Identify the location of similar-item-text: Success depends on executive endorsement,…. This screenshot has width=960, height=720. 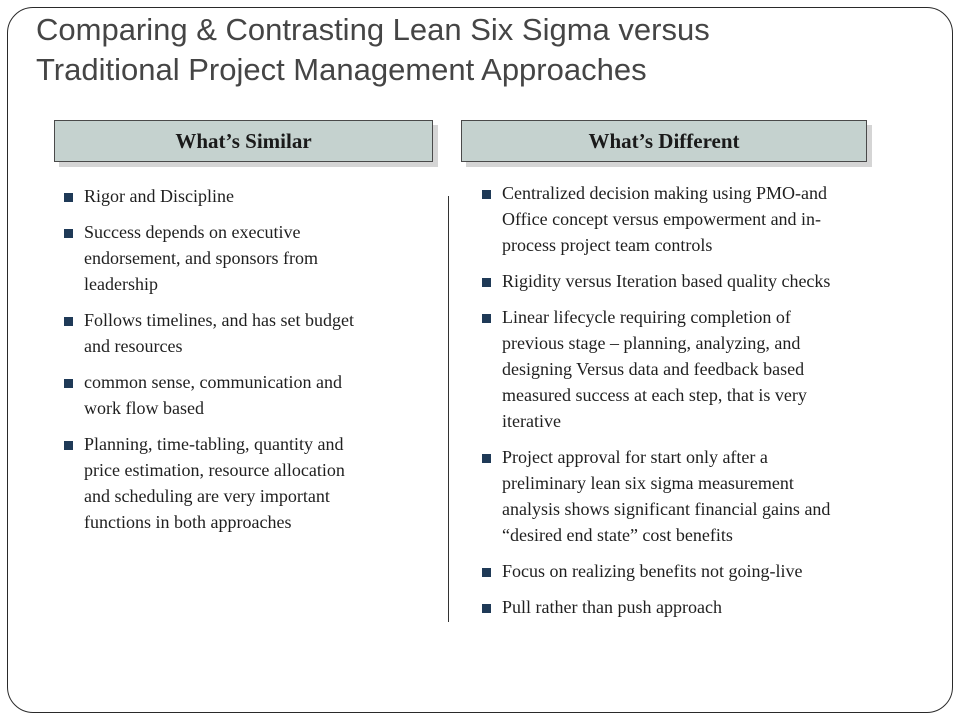
(247, 258).